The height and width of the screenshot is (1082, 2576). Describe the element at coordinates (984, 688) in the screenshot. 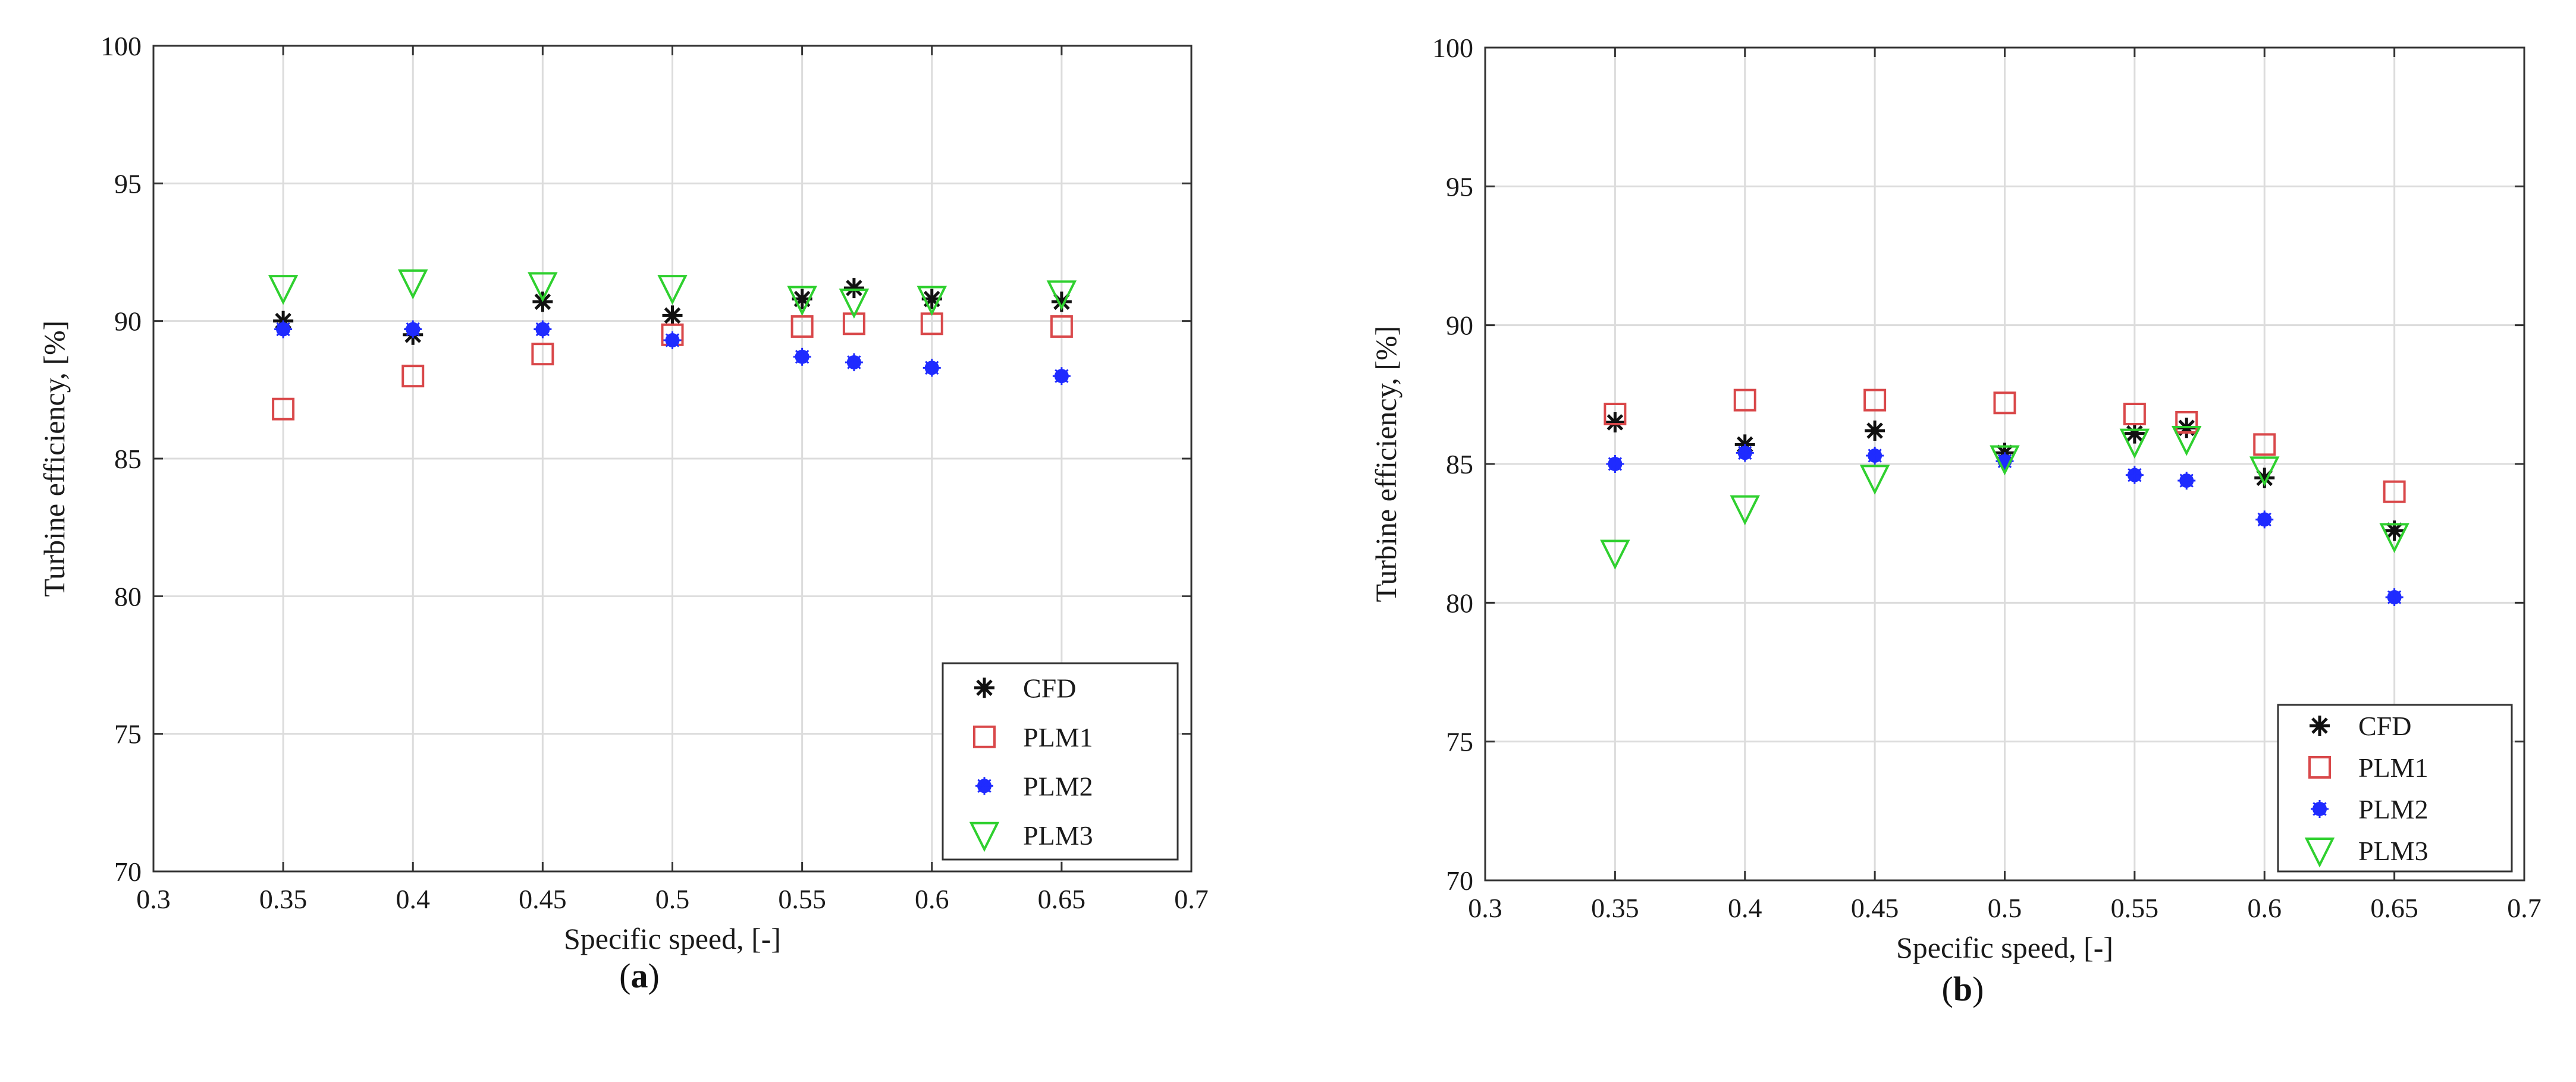

I see `legend-marker-cfd` at that location.